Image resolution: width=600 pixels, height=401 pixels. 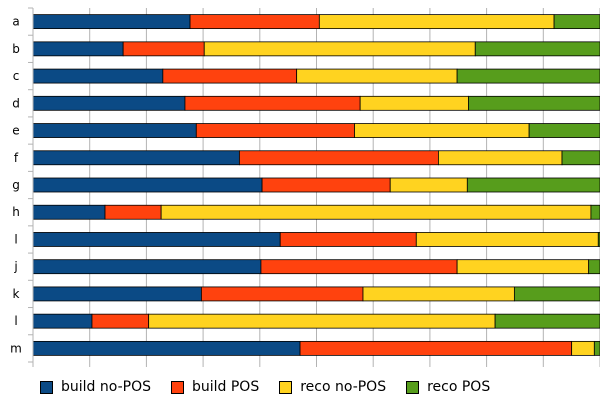 I want to click on legend-label-2: reco no-POS, so click(x=343, y=387).